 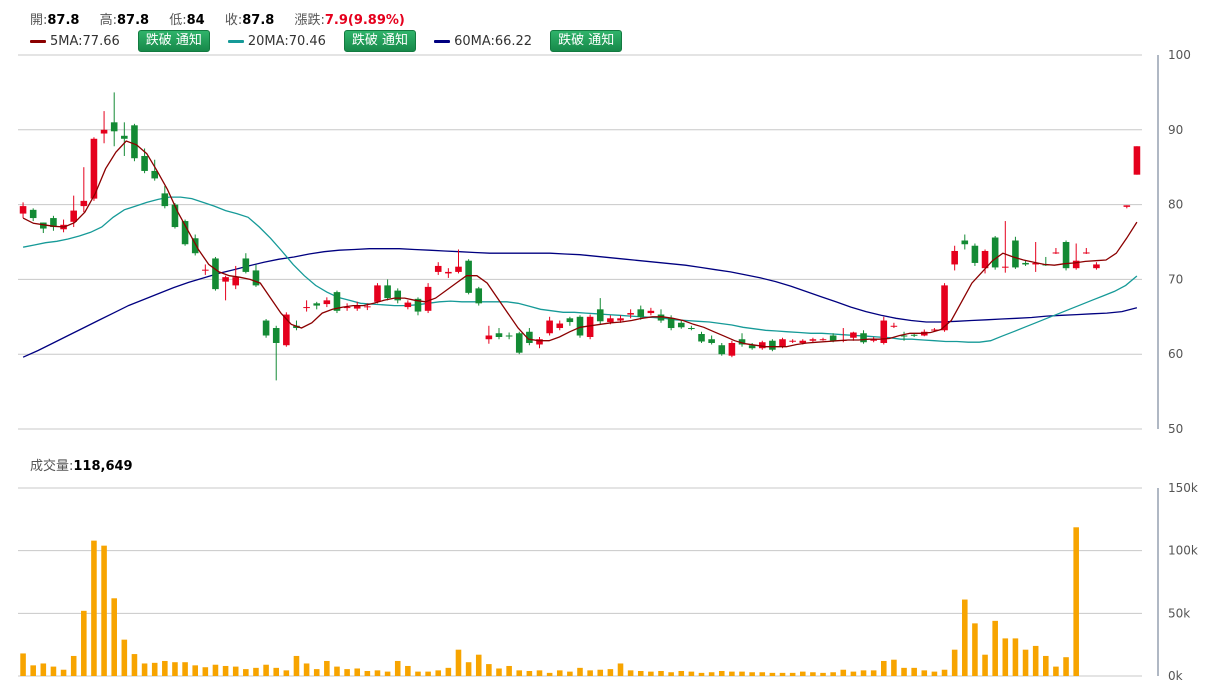 I want to click on close-label: 收:, so click(x=233, y=20).